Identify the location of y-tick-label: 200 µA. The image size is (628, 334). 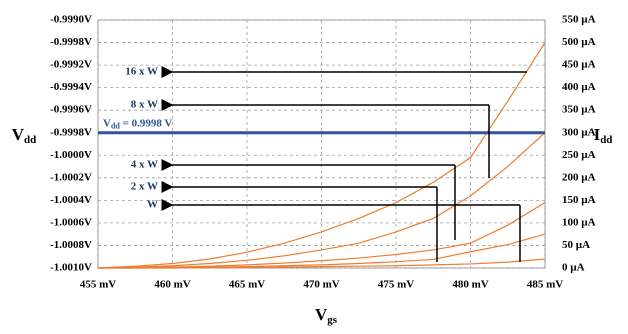
(579, 177).